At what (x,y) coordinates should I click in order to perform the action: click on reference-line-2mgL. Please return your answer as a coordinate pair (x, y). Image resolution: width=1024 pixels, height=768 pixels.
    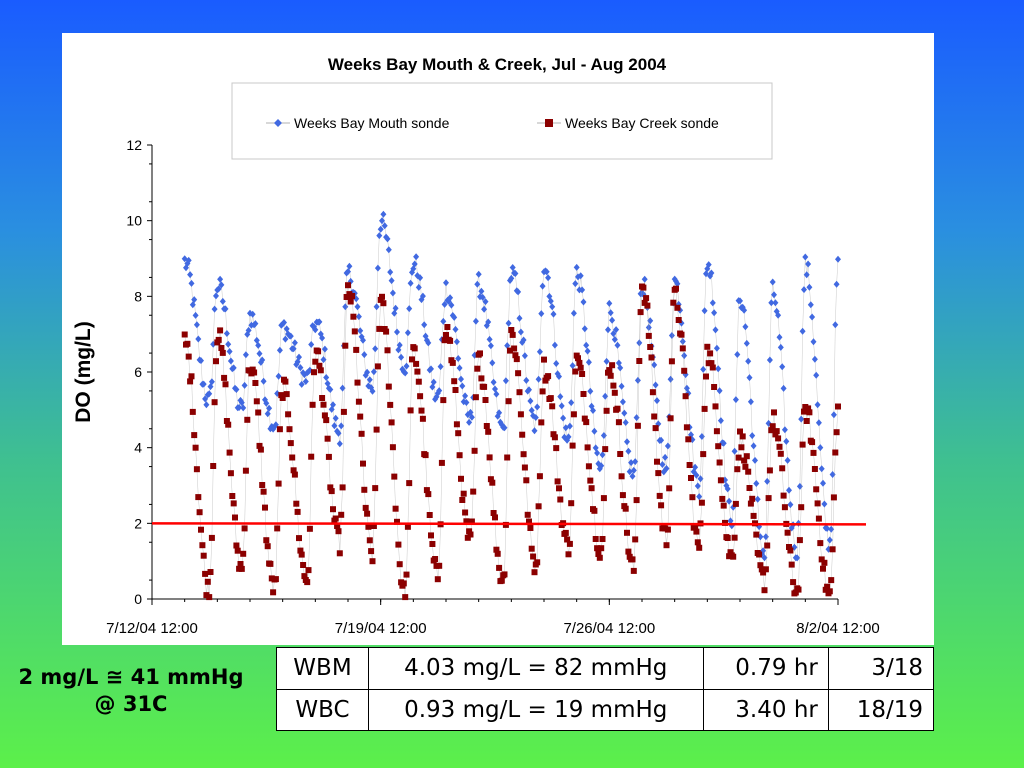
    Looking at the image, I should click on (509, 524).